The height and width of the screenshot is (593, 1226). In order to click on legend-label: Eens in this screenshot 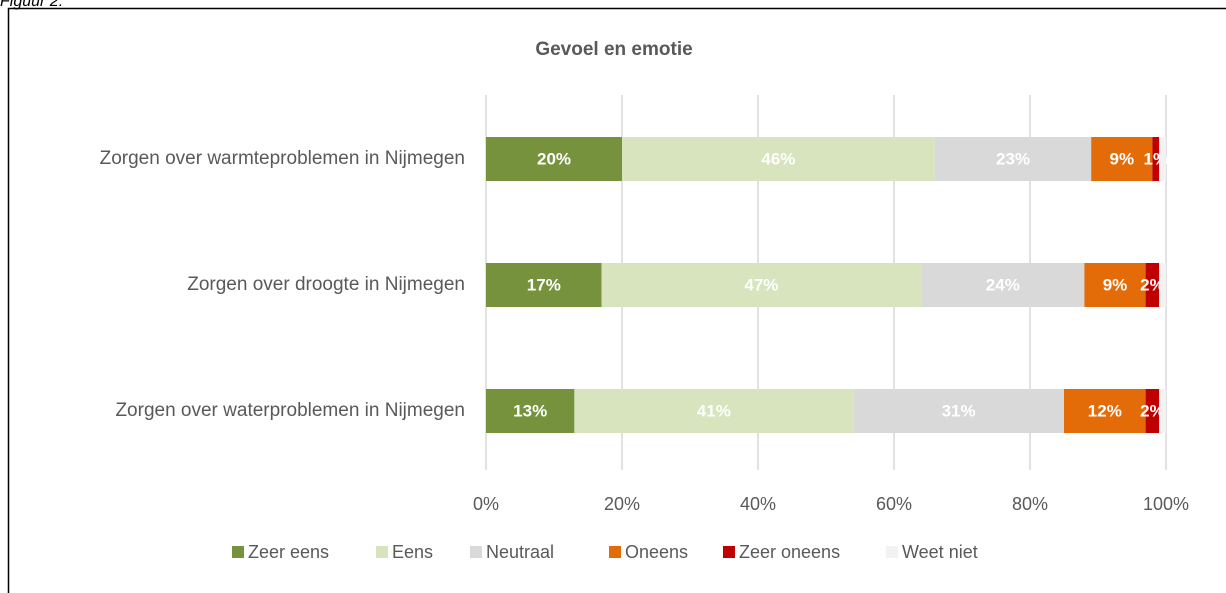, I will do `click(412, 552)`.